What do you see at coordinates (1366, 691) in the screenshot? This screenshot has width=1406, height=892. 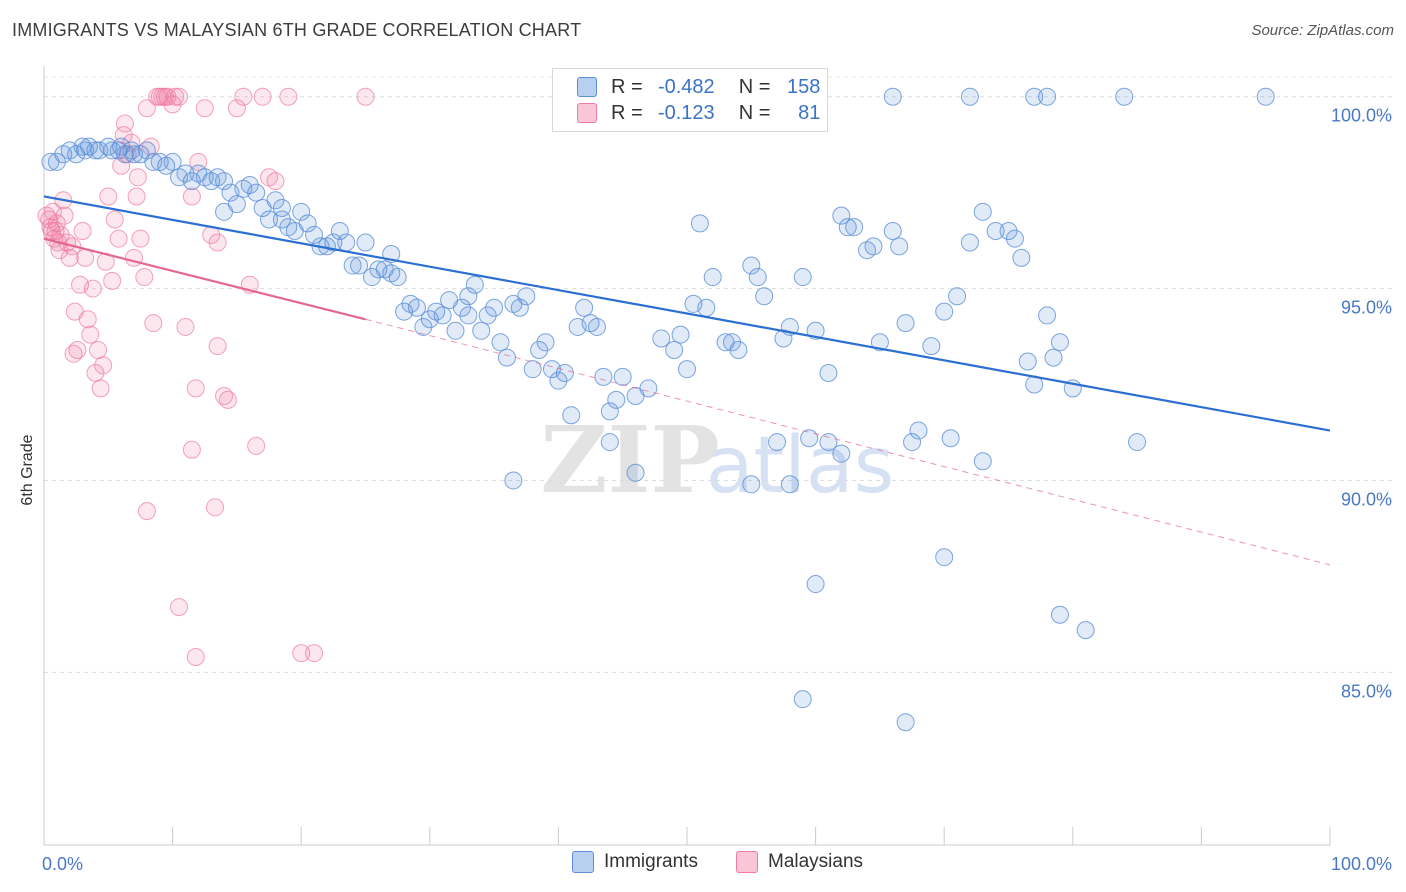 I see `y-tick-label: 85.0%` at bounding box center [1366, 691].